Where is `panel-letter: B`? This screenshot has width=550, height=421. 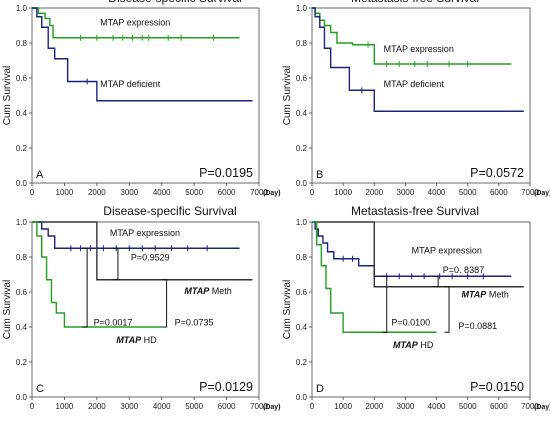 panel-letter: B is located at coordinates (319, 175).